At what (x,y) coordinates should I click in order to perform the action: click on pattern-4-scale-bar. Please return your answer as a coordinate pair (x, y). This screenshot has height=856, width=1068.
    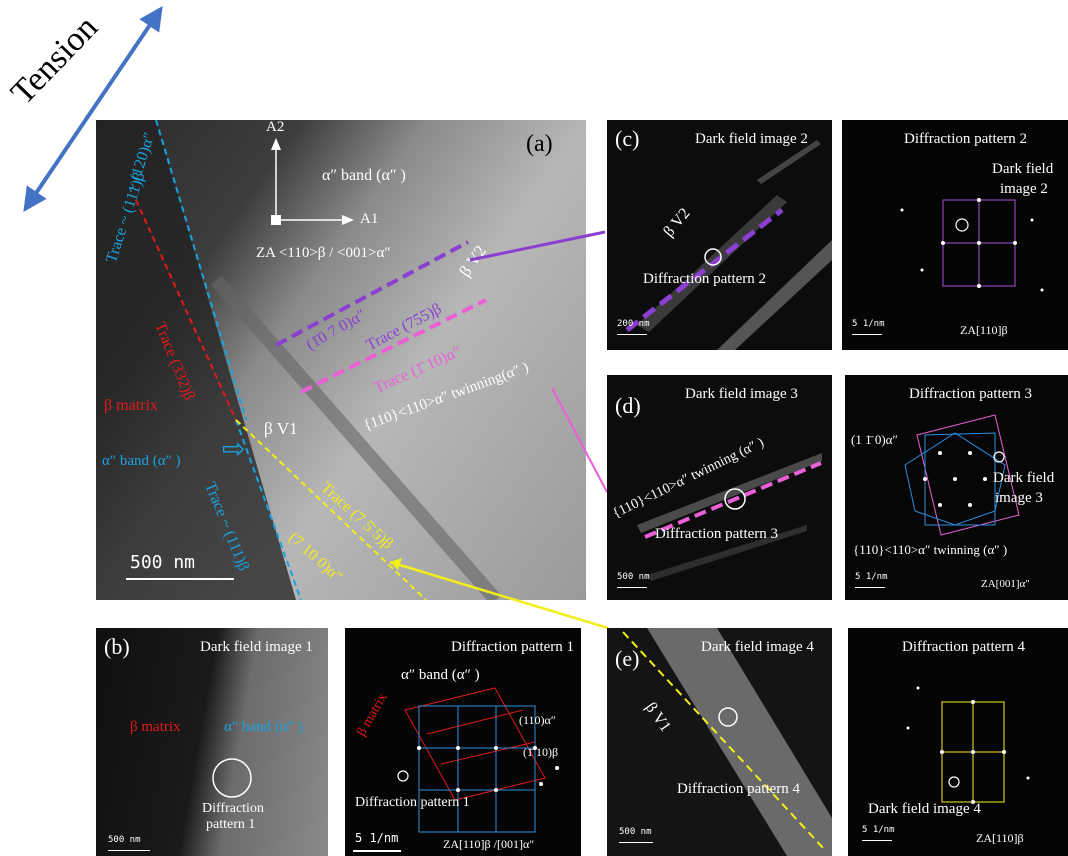
    Looking at the image, I should click on (877, 840).